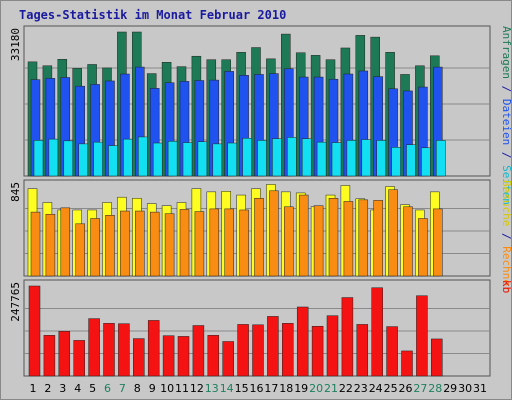 The width and height of the screenshot is (512, 405). What do you see at coordinates (450, 388) in the screenshot?
I see `x-tick-label-day-29: 29` at bounding box center [450, 388].